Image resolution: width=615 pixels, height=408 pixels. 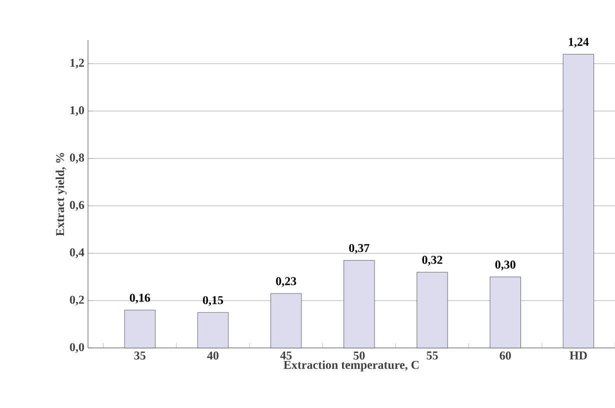 I want to click on data-label: 0,16, so click(x=140, y=299).